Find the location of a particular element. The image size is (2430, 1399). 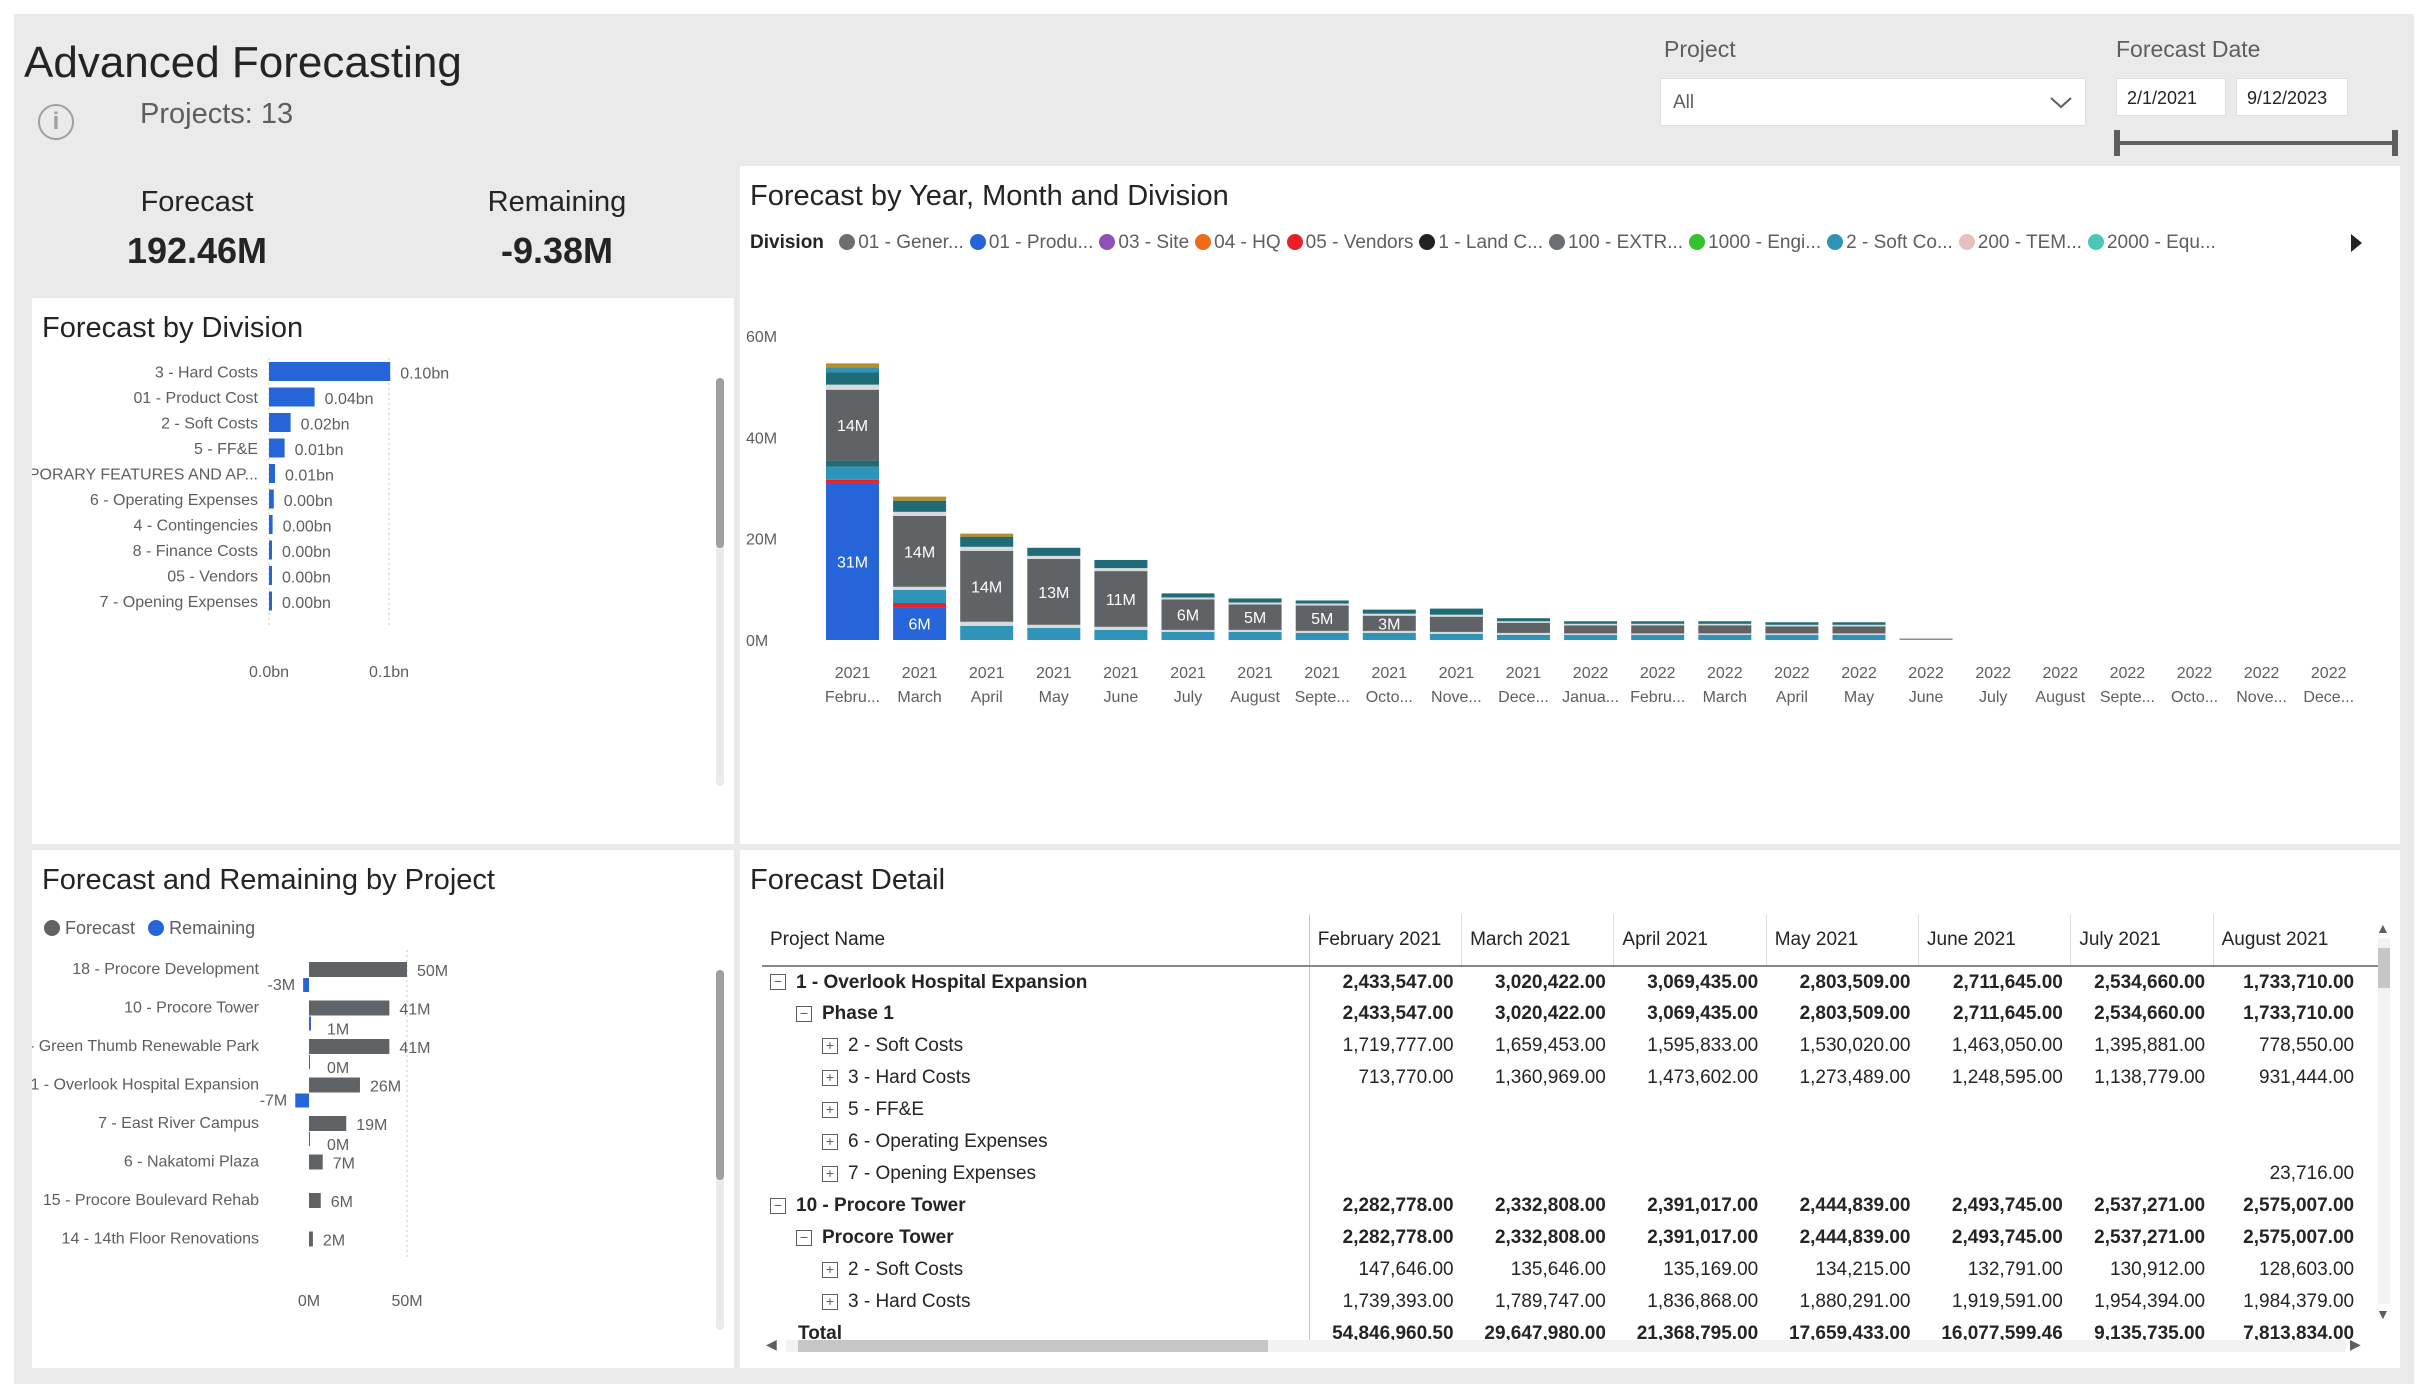

remaining-bar-17-green-thumb-renewable-park is located at coordinates (309, 1062).